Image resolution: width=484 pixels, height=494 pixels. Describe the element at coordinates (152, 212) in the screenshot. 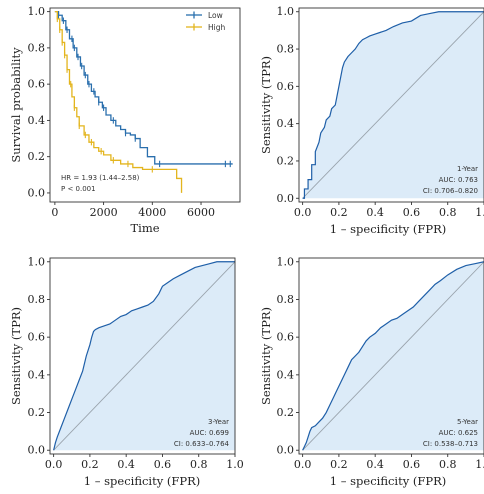

I see `x-tick-label: 4000` at that location.